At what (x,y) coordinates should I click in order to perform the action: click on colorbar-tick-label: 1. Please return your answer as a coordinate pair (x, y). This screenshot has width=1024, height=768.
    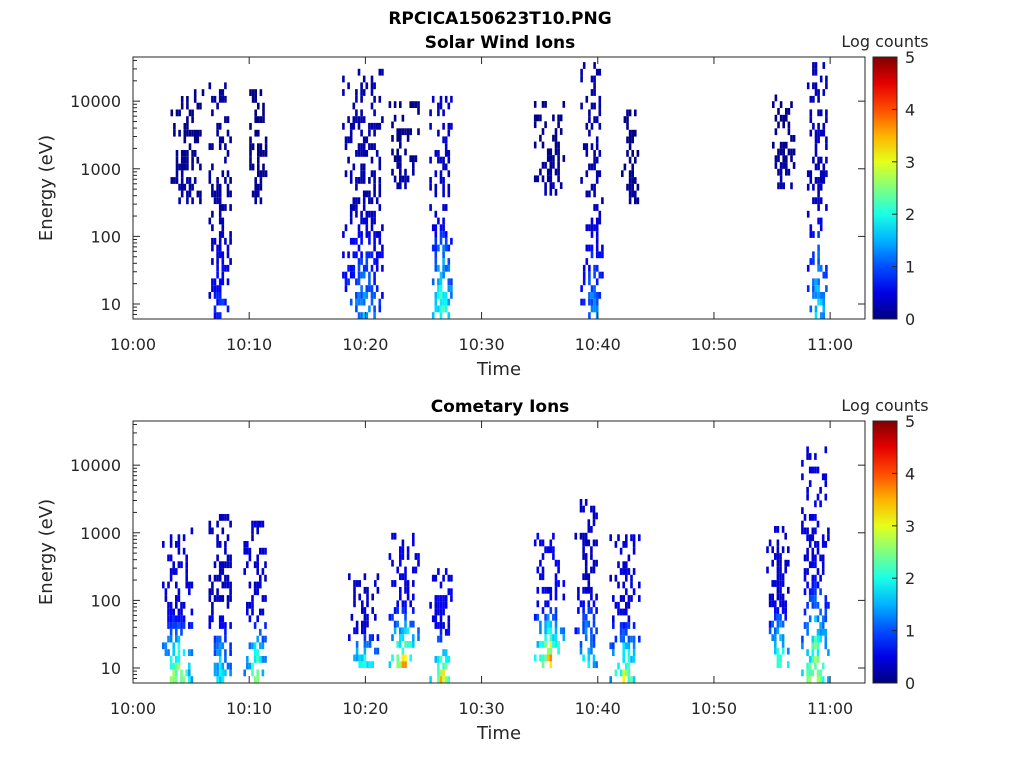
    Looking at the image, I should click on (910, 631).